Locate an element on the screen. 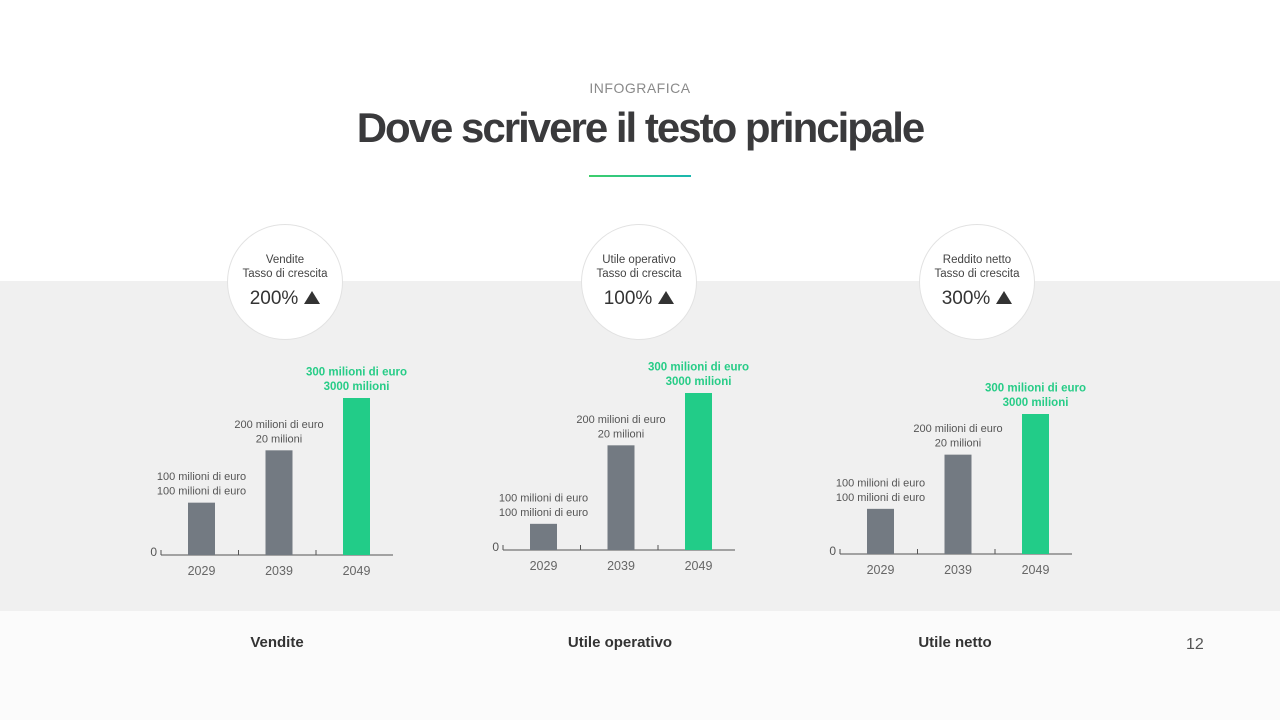 This screenshot has height=720, width=1280. chart-caption-vendite: Vendite is located at coordinates (277, 642).